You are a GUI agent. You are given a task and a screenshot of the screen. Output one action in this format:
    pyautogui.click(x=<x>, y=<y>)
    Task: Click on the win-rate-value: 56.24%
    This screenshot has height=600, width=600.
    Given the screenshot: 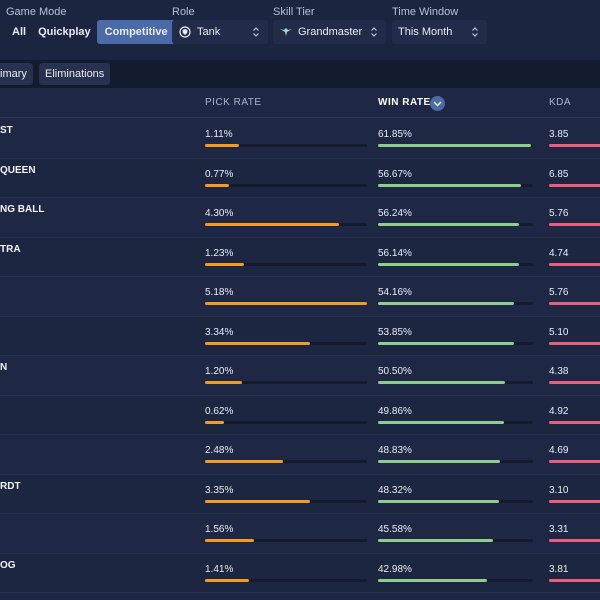 What is the action you would take?
    pyautogui.click(x=395, y=213)
    